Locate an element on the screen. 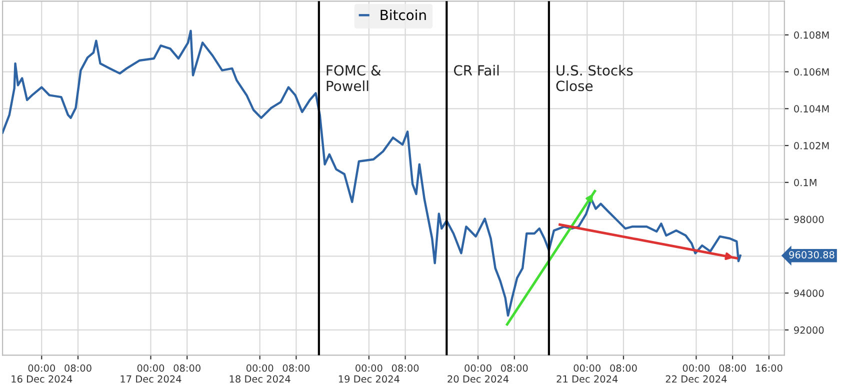 The width and height of the screenshot is (848, 384). ref-line-label: U.S. Stocks Close is located at coordinates (594, 78).